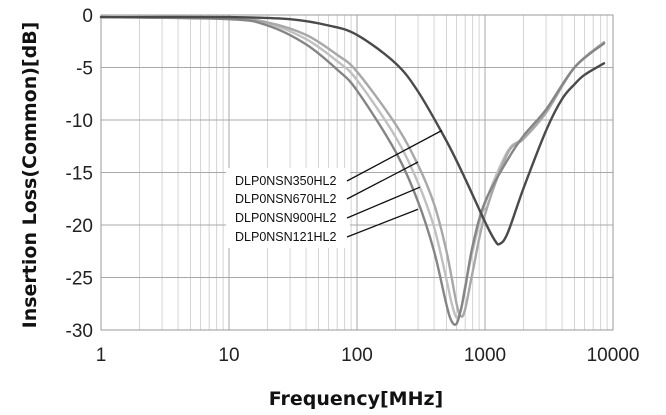 Image resolution: width=666 pixels, height=415 pixels. Describe the element at coordinates (285, 218) in the screenshot. I see `legend-label-DLP0NSN900HL2: DLP0NSN900HL2` at that location.